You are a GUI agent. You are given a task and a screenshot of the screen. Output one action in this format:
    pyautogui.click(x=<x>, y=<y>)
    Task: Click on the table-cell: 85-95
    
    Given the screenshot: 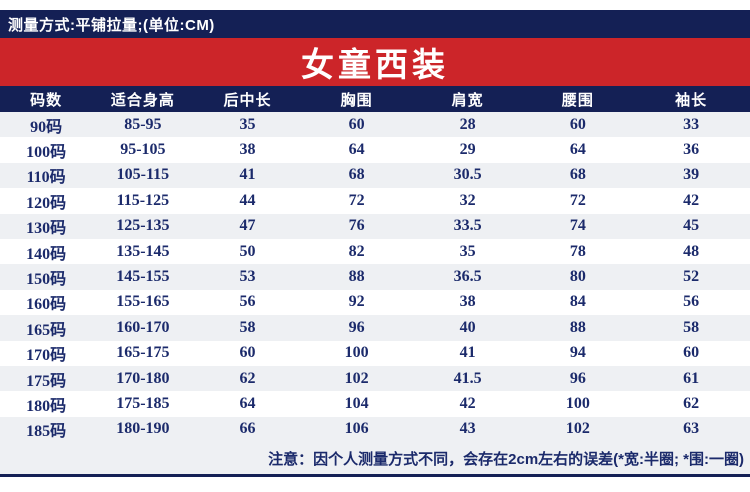 What is the action you would take?
    pyautogui.click(x=143, y=124)
    